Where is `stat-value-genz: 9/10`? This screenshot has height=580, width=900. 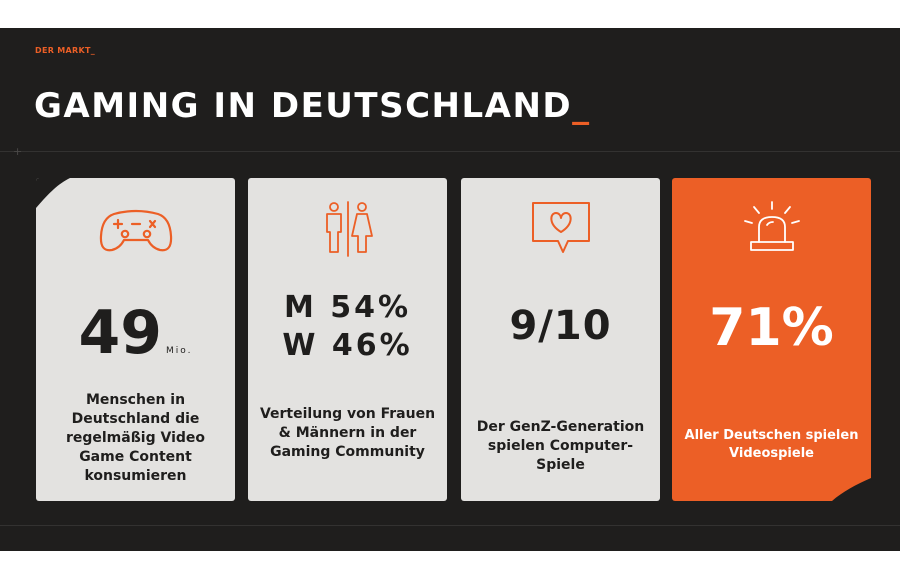 stat-value-genz: 9/10 is located at coordinates (560, 326).